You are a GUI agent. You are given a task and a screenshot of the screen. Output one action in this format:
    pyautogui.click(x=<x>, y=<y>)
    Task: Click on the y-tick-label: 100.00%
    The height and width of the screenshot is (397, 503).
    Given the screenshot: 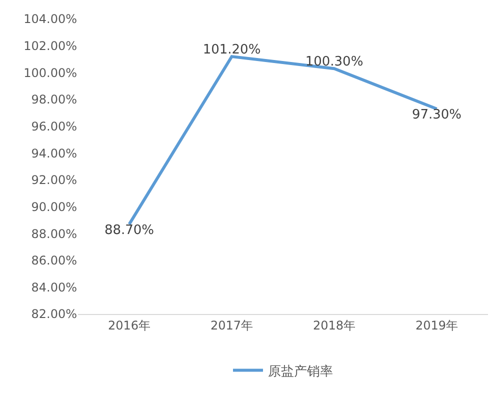 What is the action you would take?
    pyautogui.click(x=50, y=73)
    